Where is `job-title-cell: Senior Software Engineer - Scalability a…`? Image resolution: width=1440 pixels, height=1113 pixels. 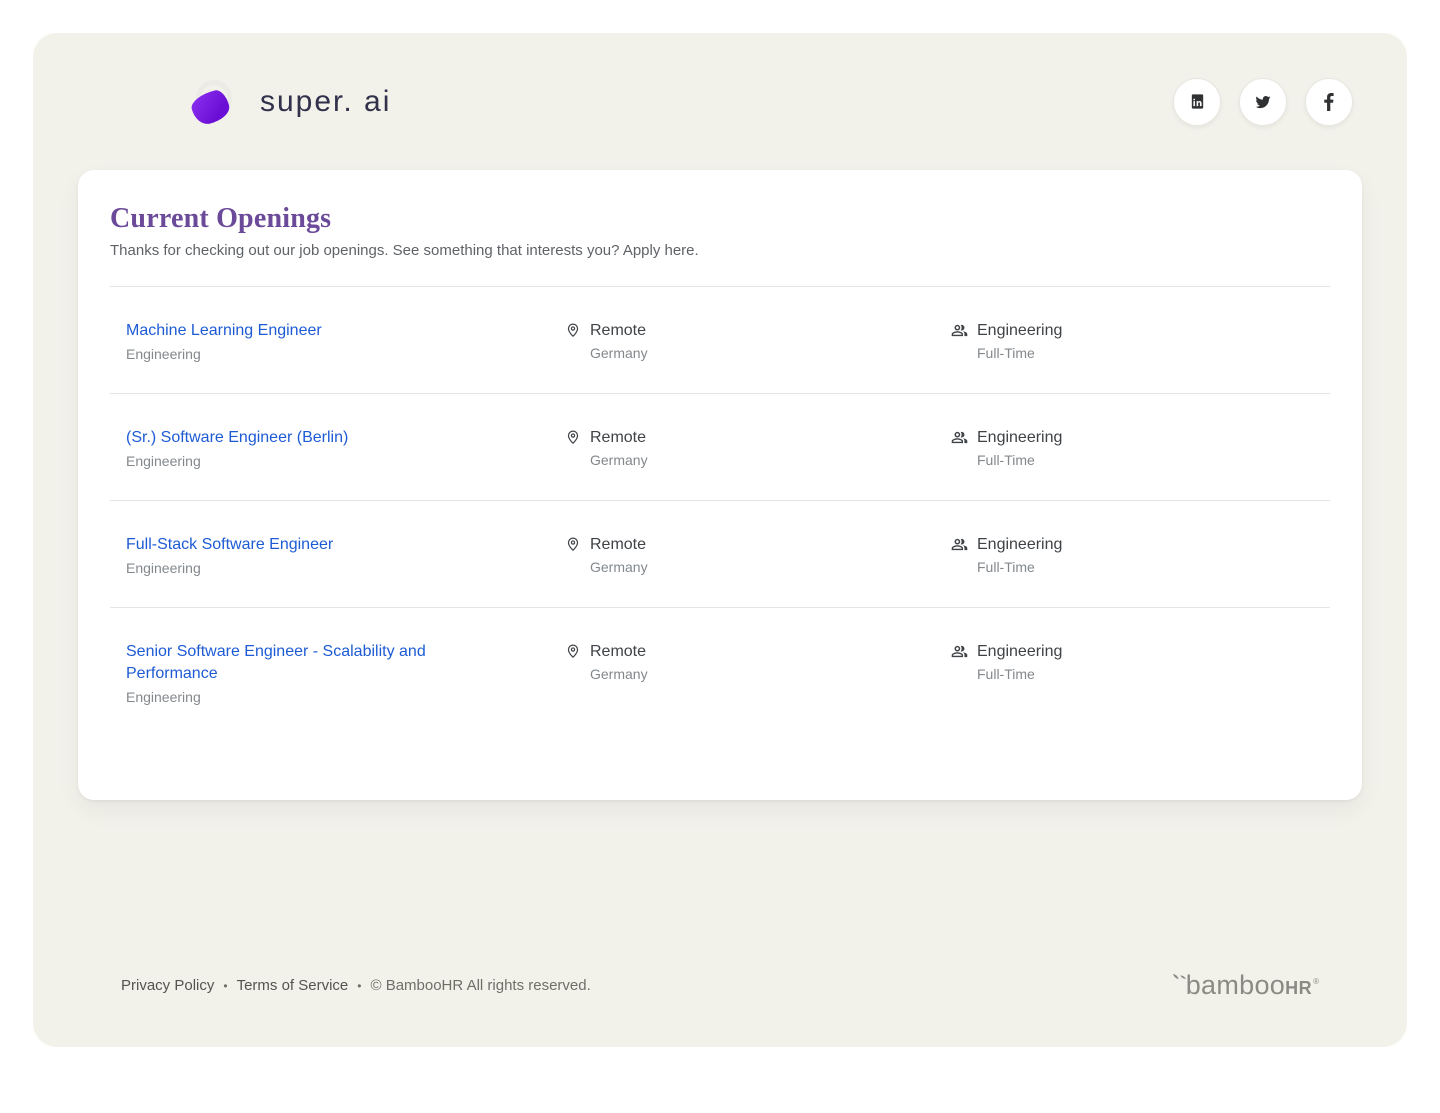 job-title-cell: Senior Software Engineer - Scalability a… is located at coordinates (337, 674).